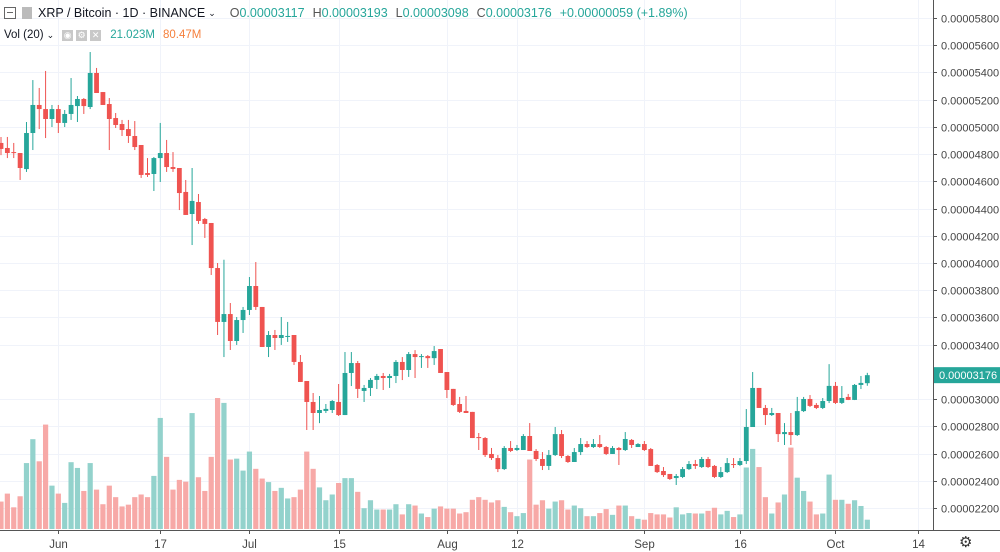  What do you see at coordinates (970, 265) in the screenshot?
I see `price-tick-label: 0.00004000` at bounding box center [970, 265].